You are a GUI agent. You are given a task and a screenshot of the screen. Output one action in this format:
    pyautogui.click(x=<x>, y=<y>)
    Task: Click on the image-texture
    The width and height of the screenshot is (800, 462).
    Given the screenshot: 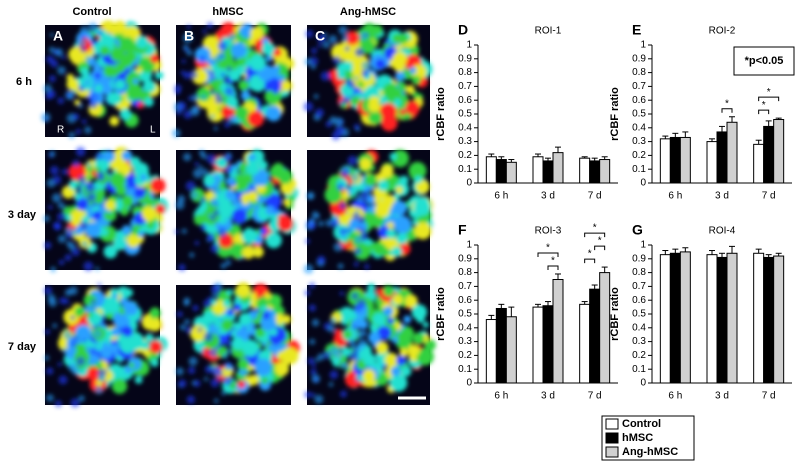 What is the action you would take?
    pyautogui.click(x=102, y=79)
    